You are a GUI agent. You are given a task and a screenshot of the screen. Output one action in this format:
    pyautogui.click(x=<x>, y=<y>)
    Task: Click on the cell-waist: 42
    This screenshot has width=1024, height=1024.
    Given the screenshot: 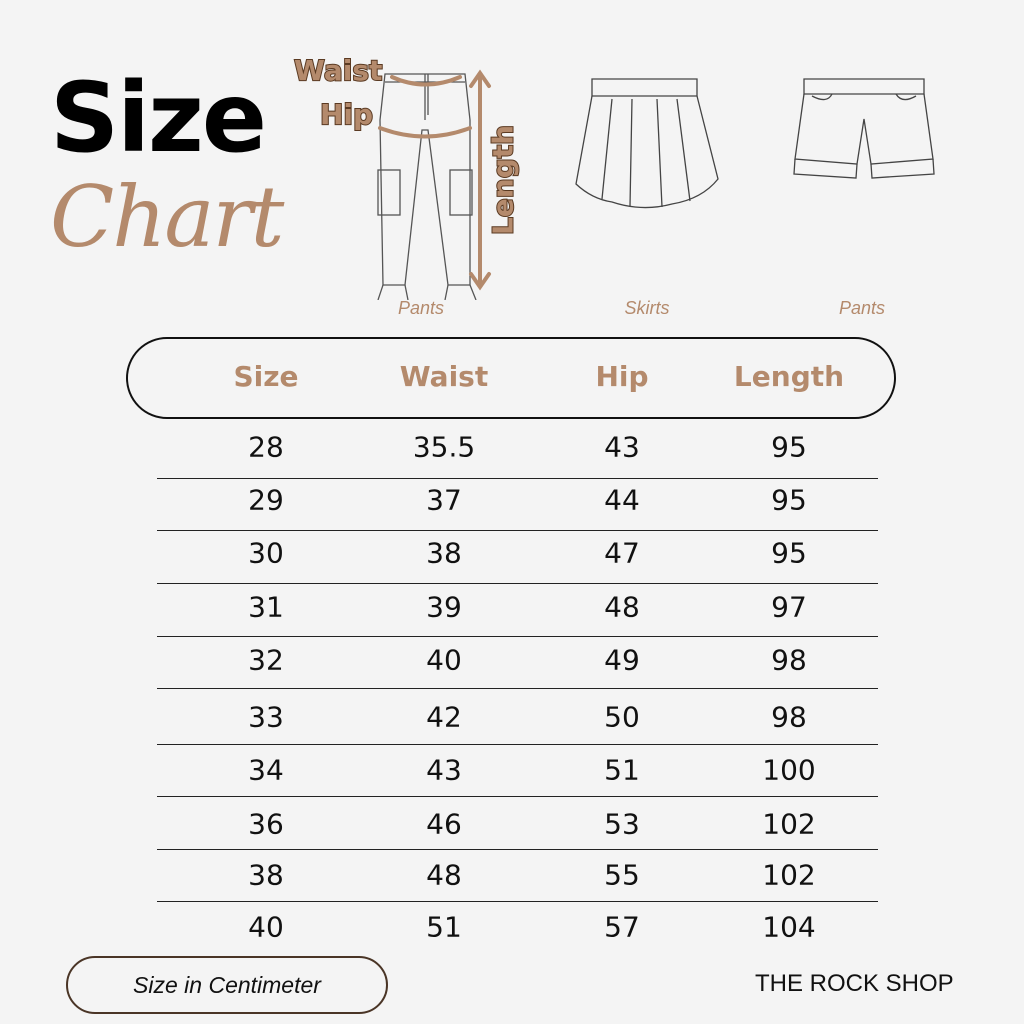 What is the action you would take?
    pyautogui.click(x=444, y=717)
    